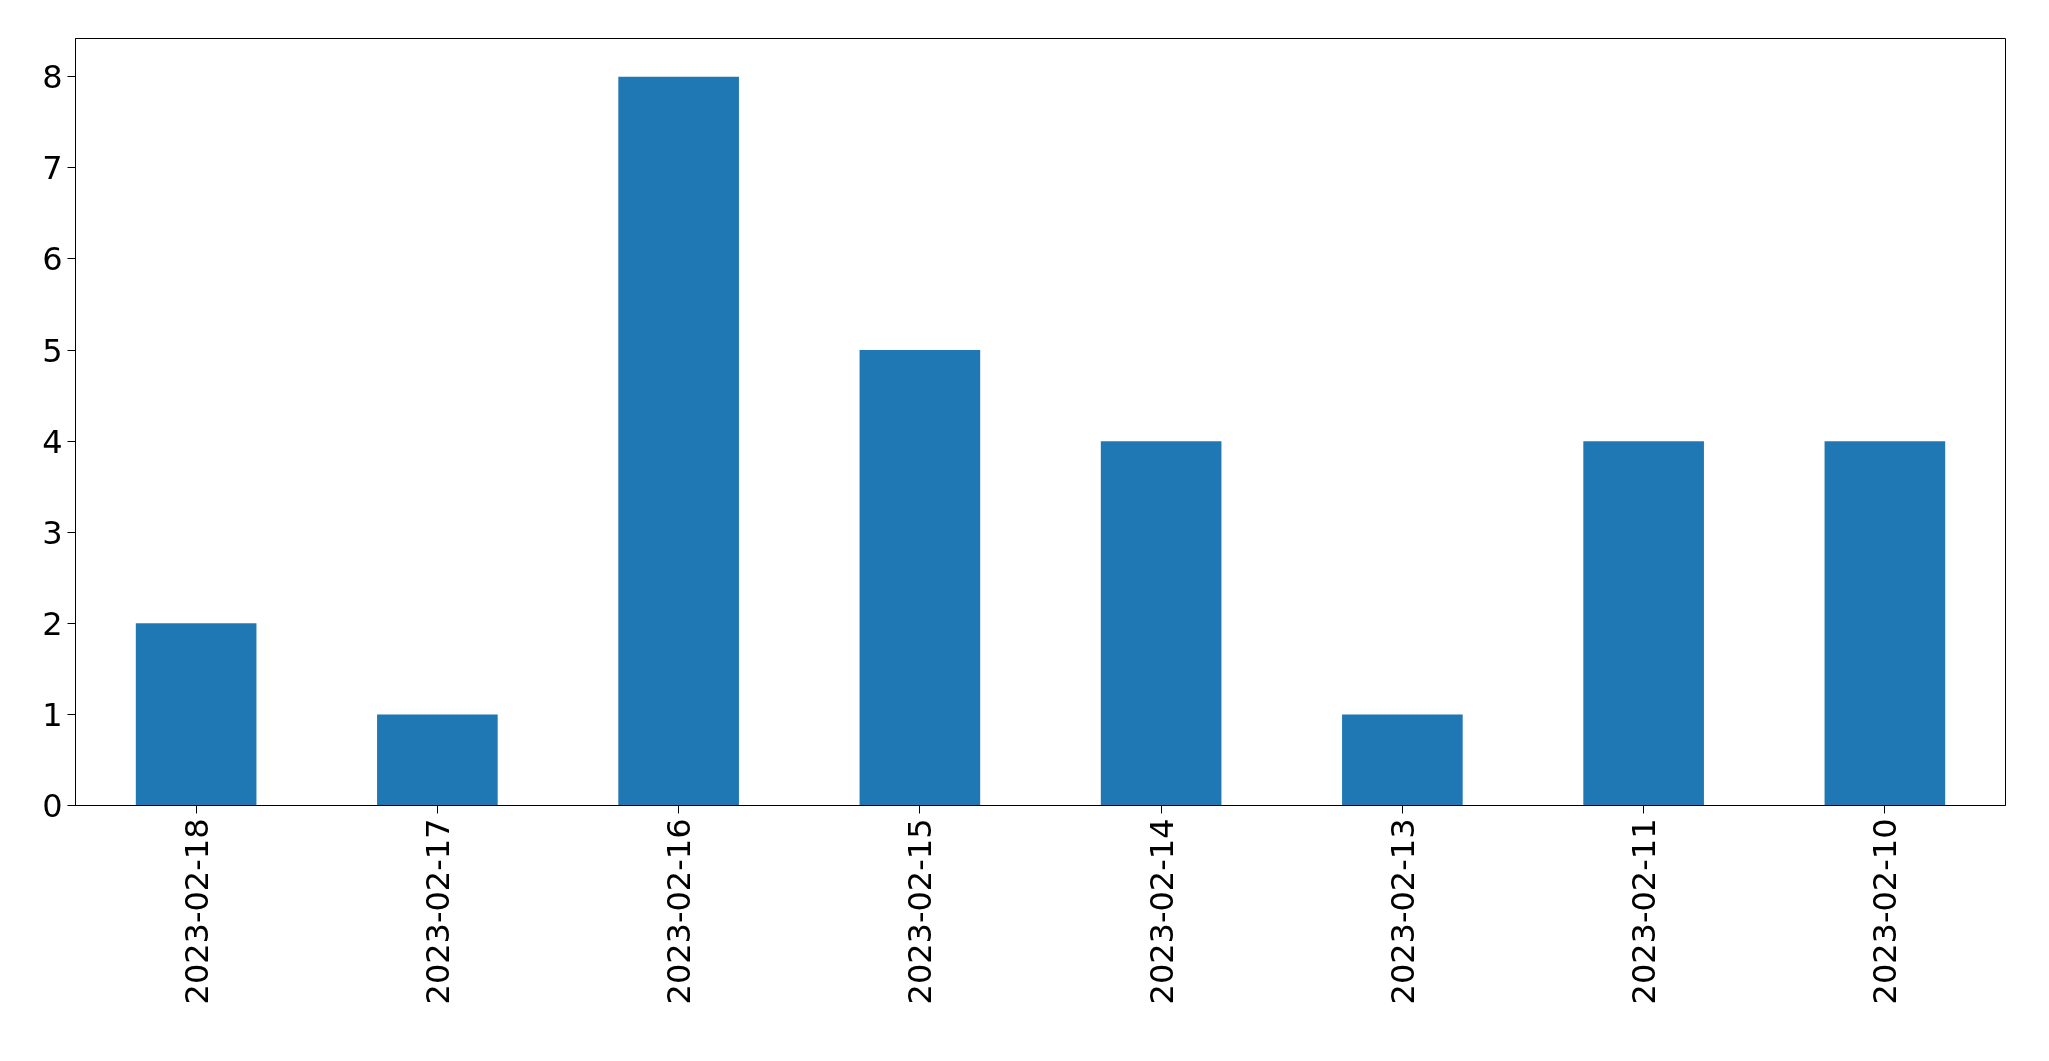 This screenshot has width=2049, height=1061. I want to click on x-tick-label: 2023-02-10, so click(1885, 911).